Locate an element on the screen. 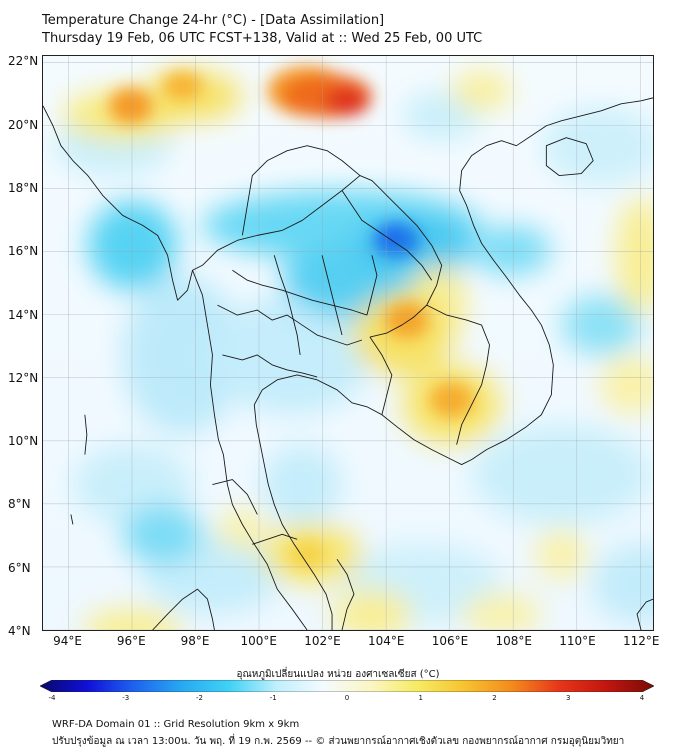  lon-label: 94°E is located at coordinates (67, 641).